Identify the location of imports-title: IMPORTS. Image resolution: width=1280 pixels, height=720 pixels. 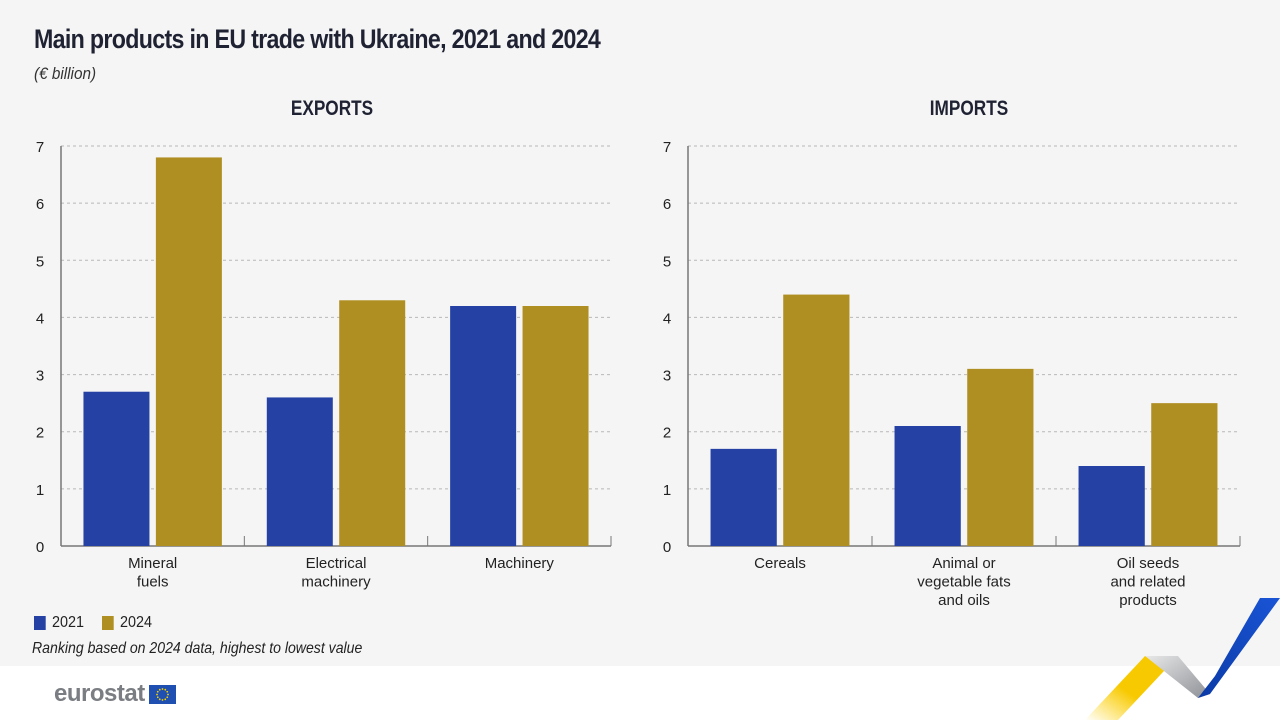
(969, 108).